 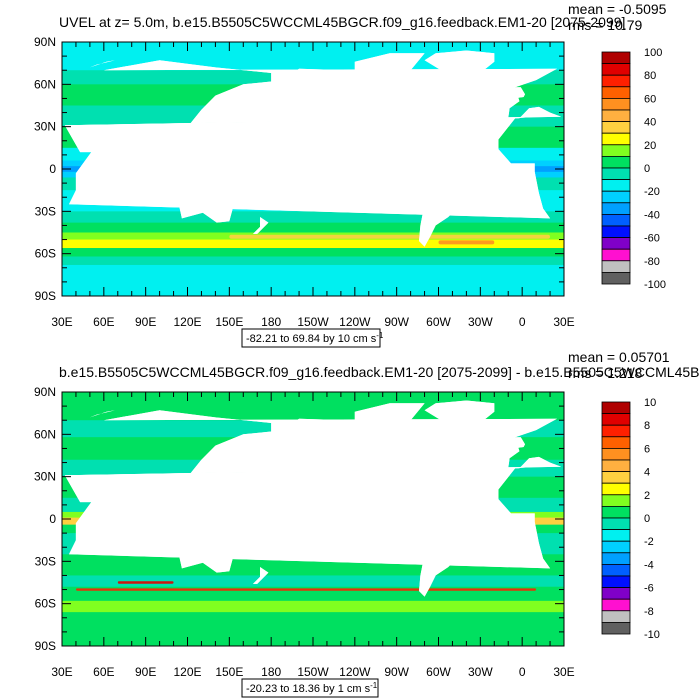 What do you see at coordinates (649, 565) in the screenshot?
I see `colorbar-label: -4` at bounding box center [649, 565].